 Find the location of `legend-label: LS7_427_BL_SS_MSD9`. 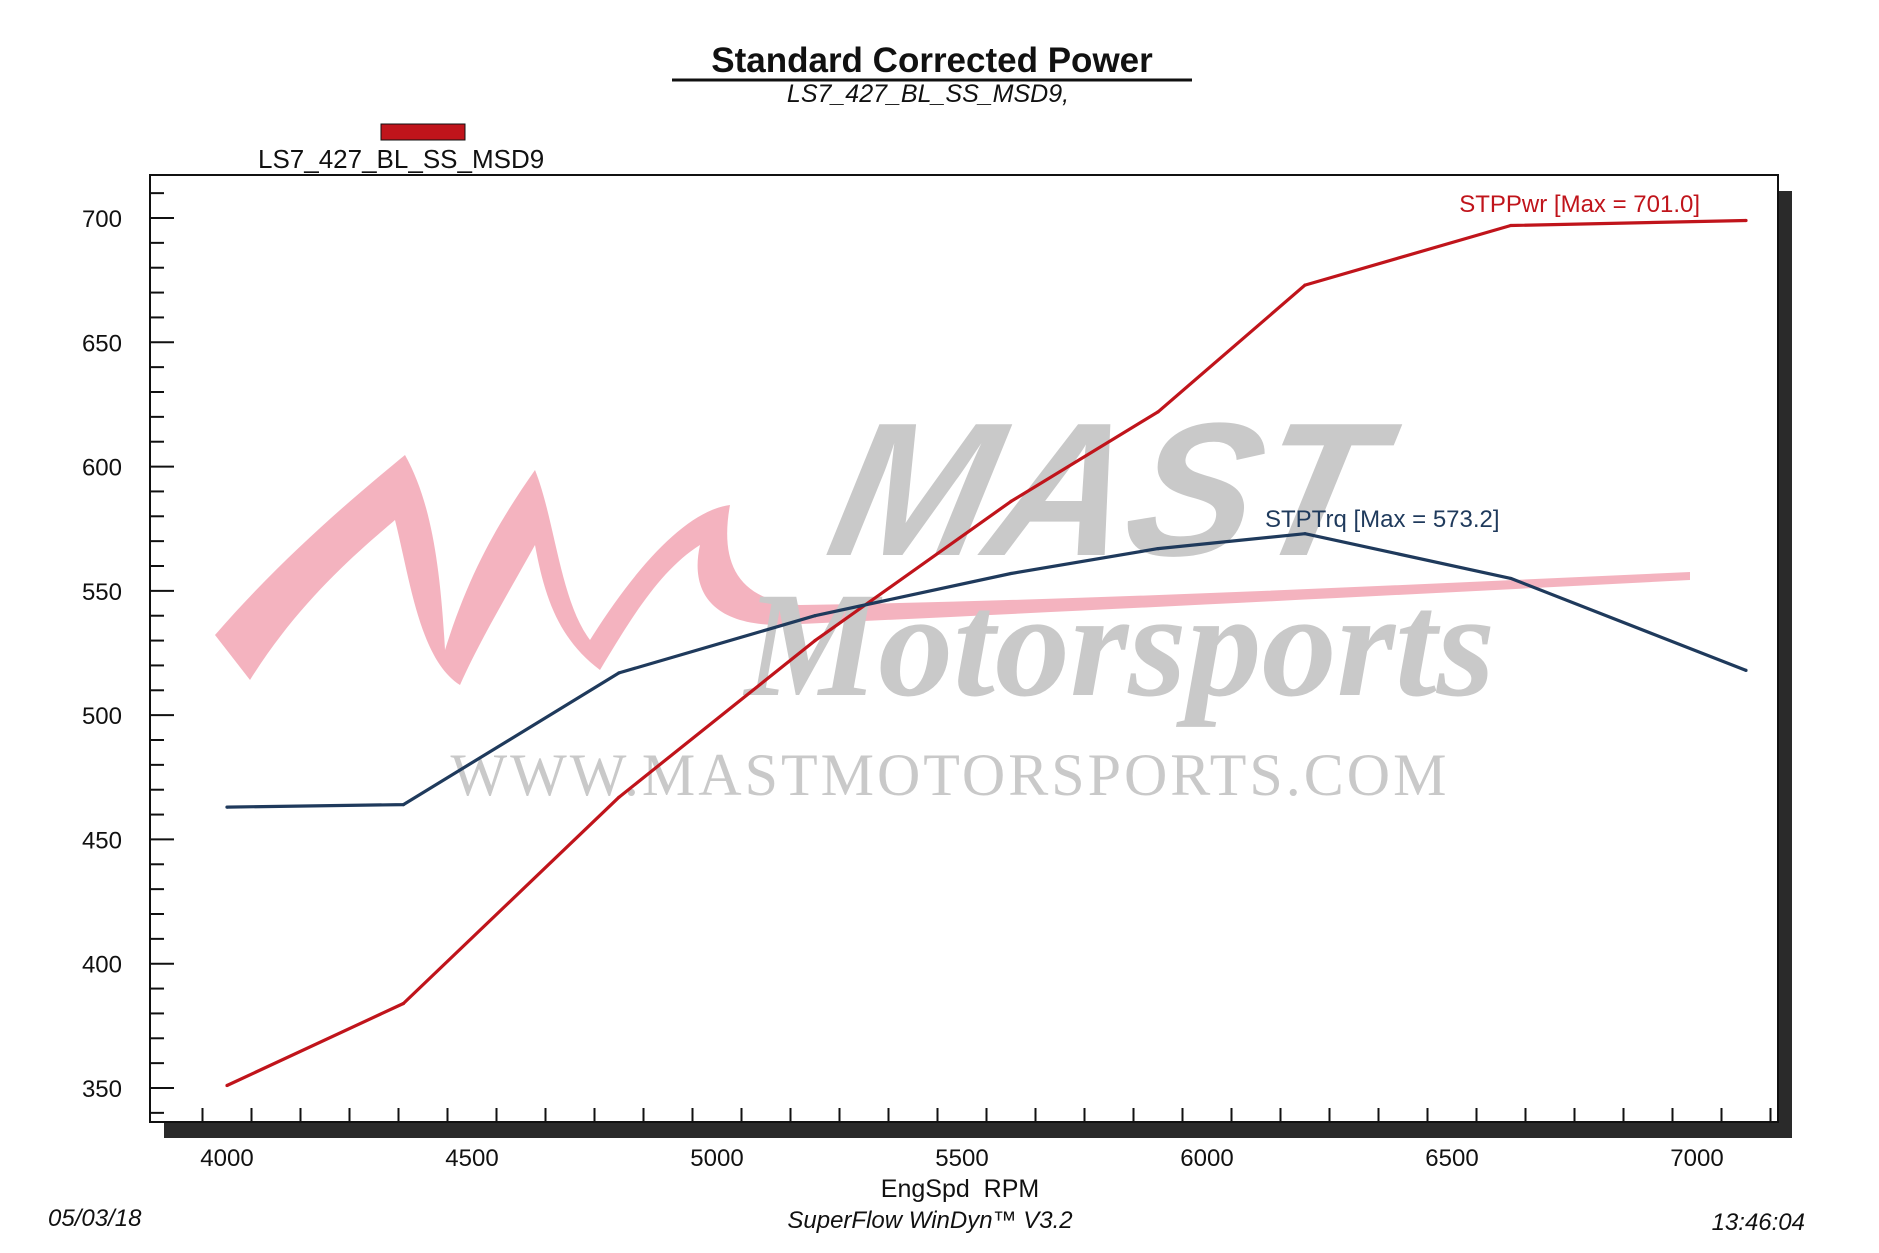

legend-label: LS7_427_BL_SS_MSD9 is located at coordinates (401, 159).